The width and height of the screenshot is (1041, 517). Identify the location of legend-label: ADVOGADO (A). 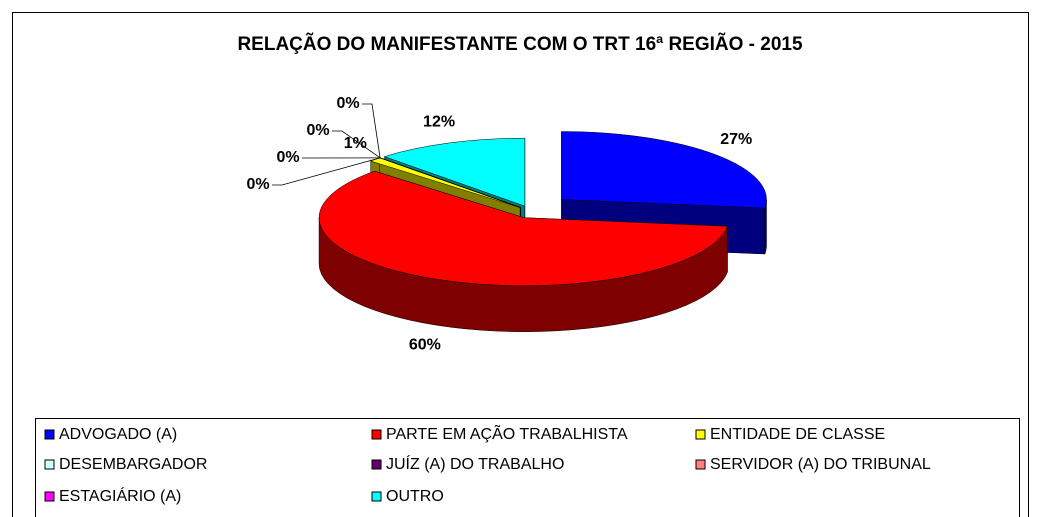
(118, 434).